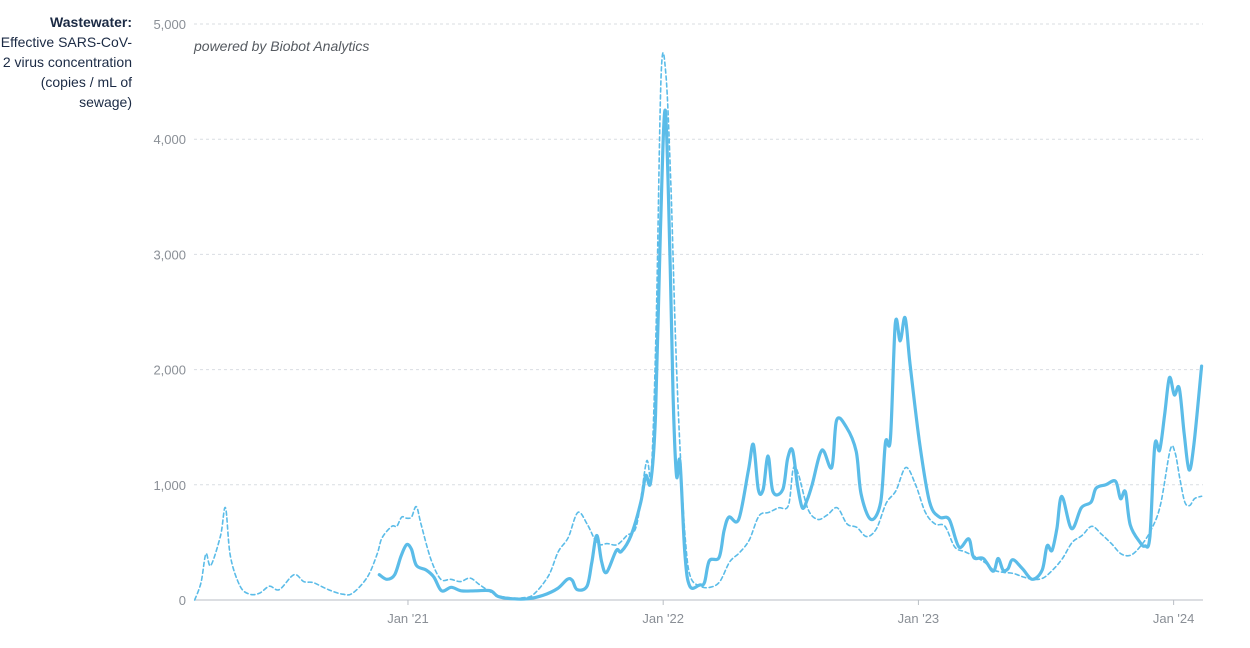  What do you see at coordinates (919, 618) in the screenshot?
I see `x-tick-label: Jan '23` at bounding box center [919, 618].